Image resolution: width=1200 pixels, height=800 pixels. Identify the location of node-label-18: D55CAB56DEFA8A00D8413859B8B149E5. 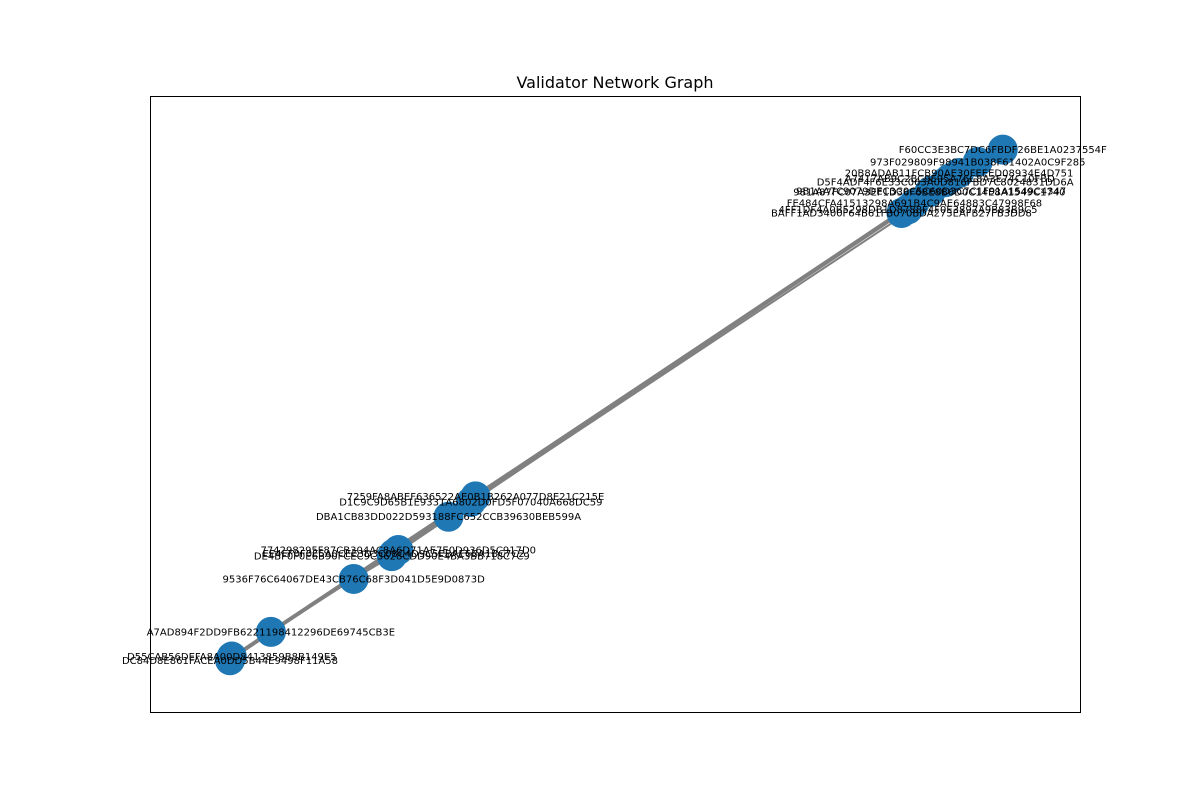
(232, 657).